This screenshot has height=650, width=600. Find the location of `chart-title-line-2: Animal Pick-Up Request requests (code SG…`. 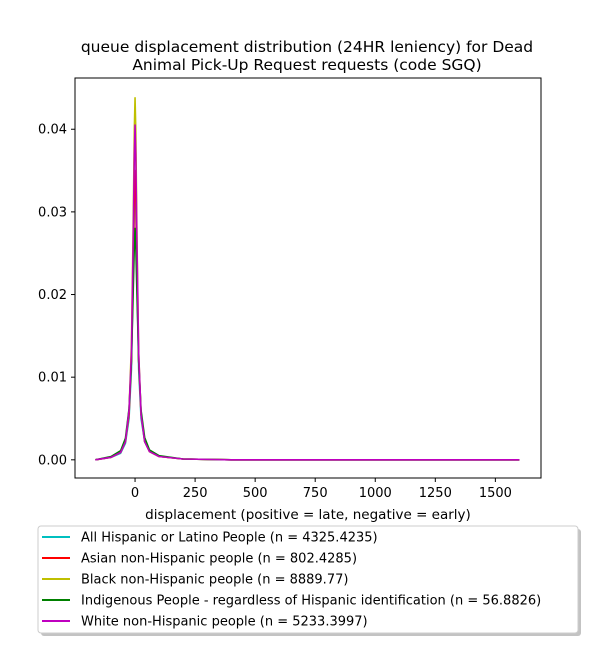

chart-title-line-2: Animal Pick-Up Request requests (code SG… is located at coordinates (306, 65).